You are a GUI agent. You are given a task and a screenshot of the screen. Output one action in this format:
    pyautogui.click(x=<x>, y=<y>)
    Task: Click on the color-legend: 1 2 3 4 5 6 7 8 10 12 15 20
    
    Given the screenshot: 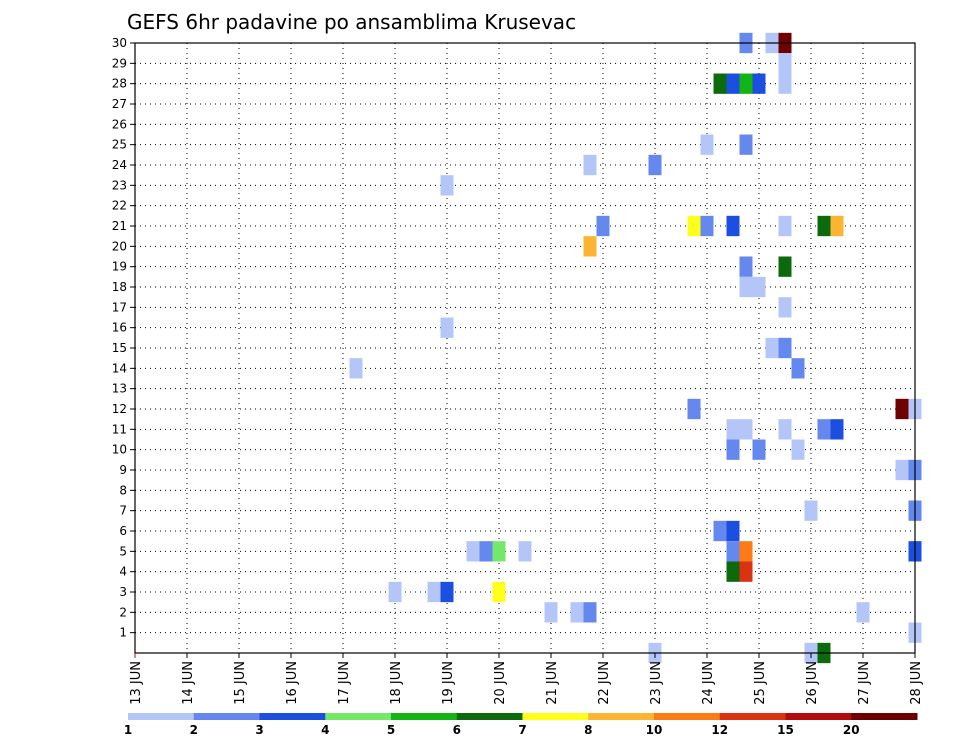 What is the action you would take?
    pyautogui.click(x=521, y=725)
    